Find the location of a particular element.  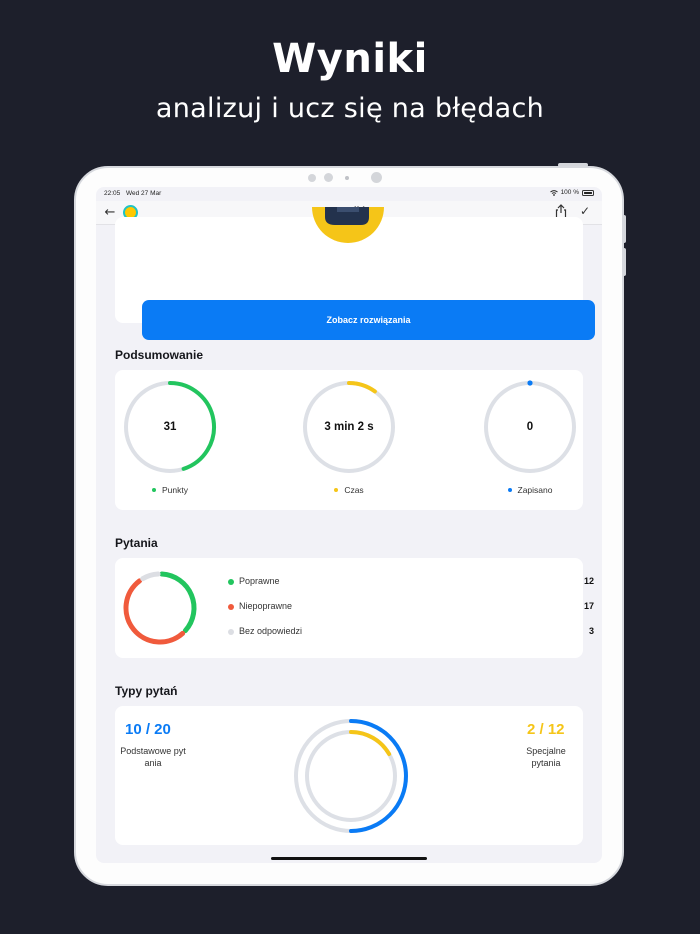

points-label-text: Punkty is located at coordinates (175, 490).